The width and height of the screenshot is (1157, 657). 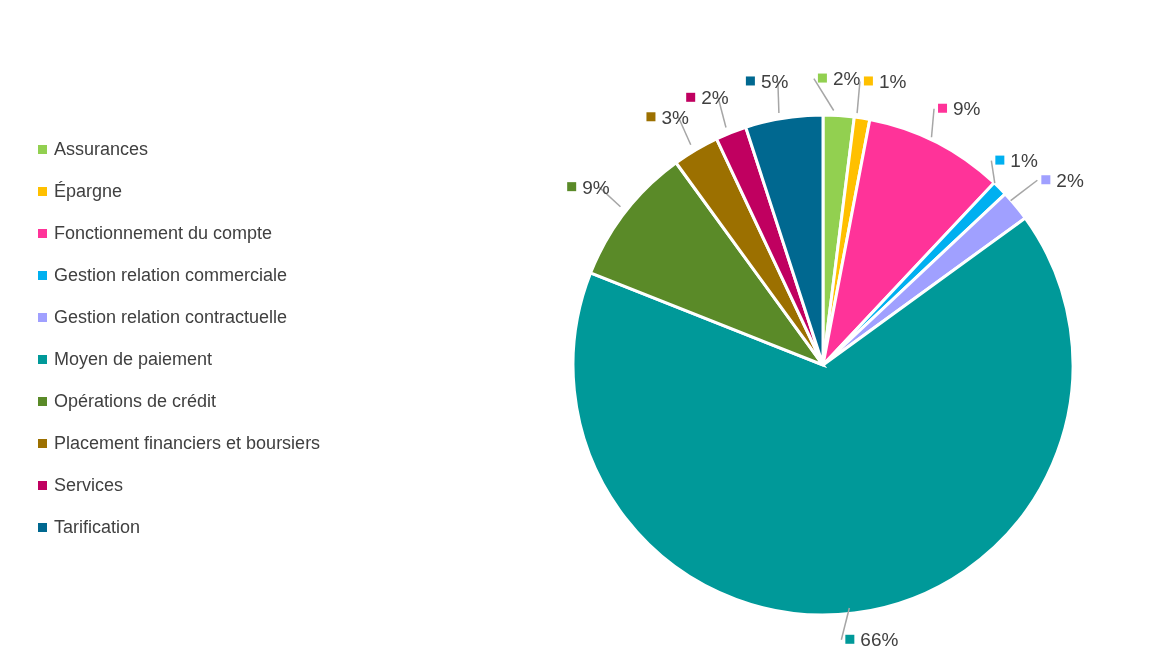 What do you see at coordinates (89, 485) in the screenshot?
I see `legend-label: Services` at bounding box center [89, 485].